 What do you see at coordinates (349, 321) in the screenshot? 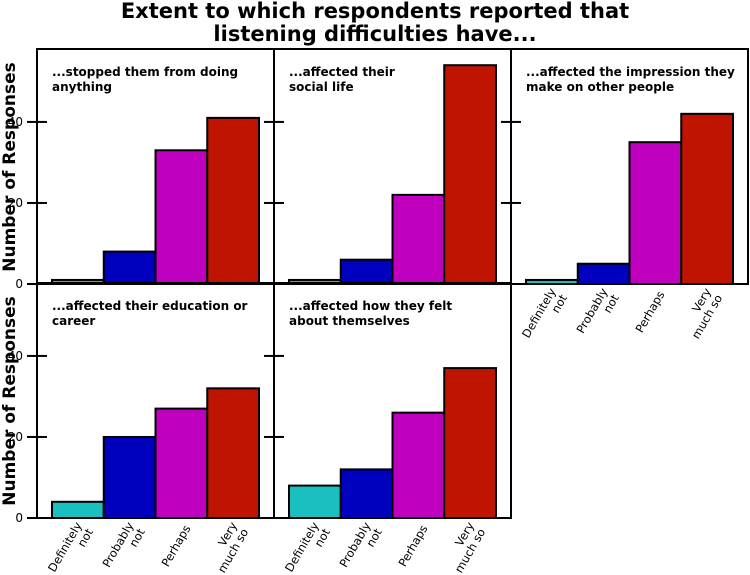
I see `panel-title-line: about themselves` at bounding box center [349, 321].